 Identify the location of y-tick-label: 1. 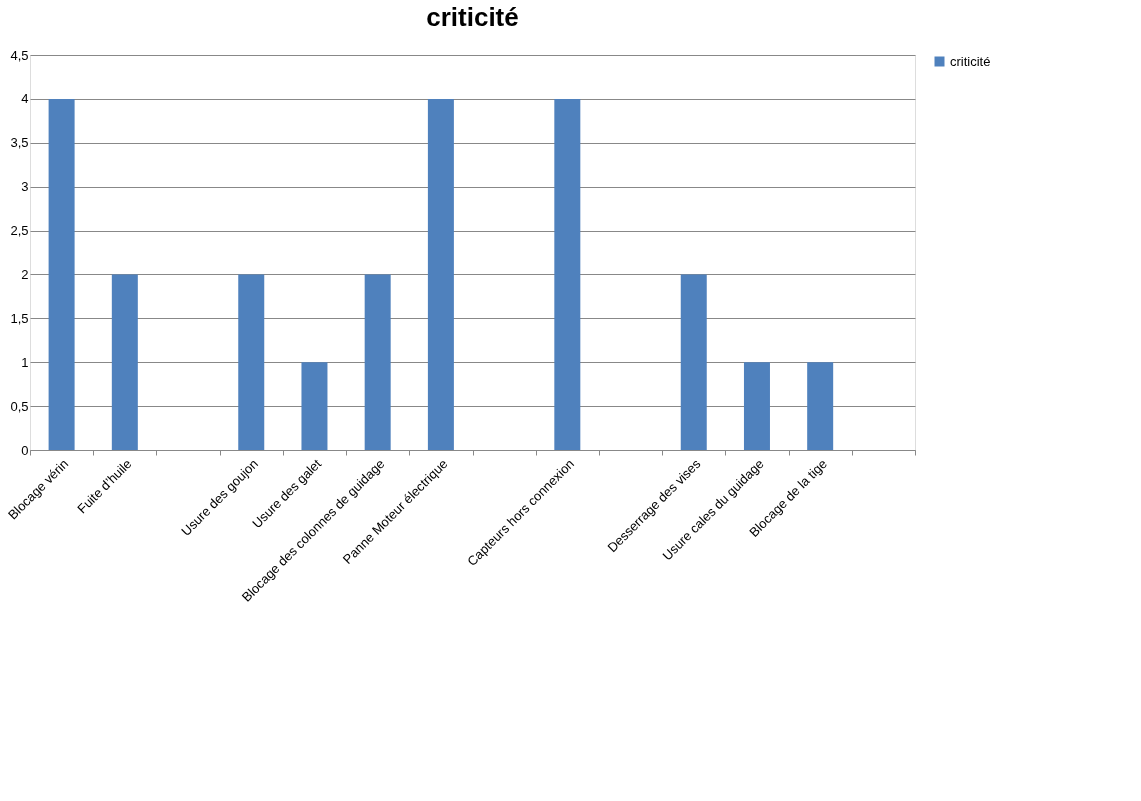
(25, 362).